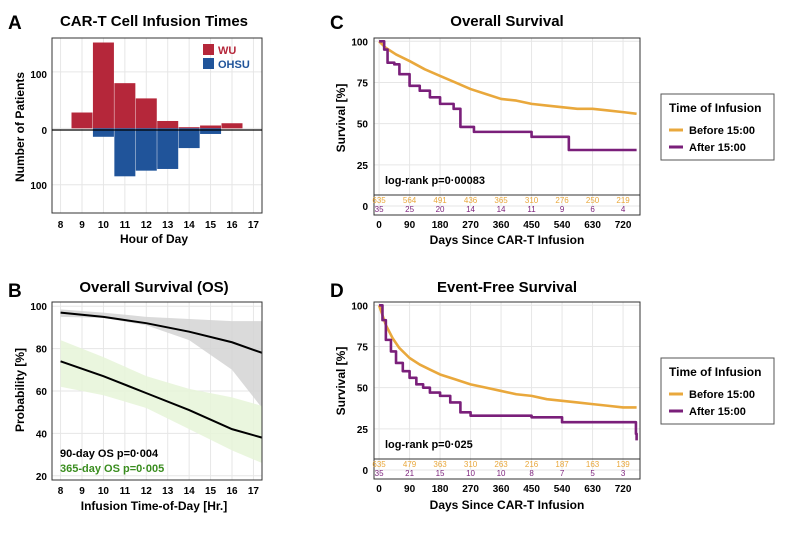 The width and height of the screenshot is (800, 543). Describe the element at coordinates (717, 412) in the screenshot. I see `legend-d-label-after: After 15:00` at that location.